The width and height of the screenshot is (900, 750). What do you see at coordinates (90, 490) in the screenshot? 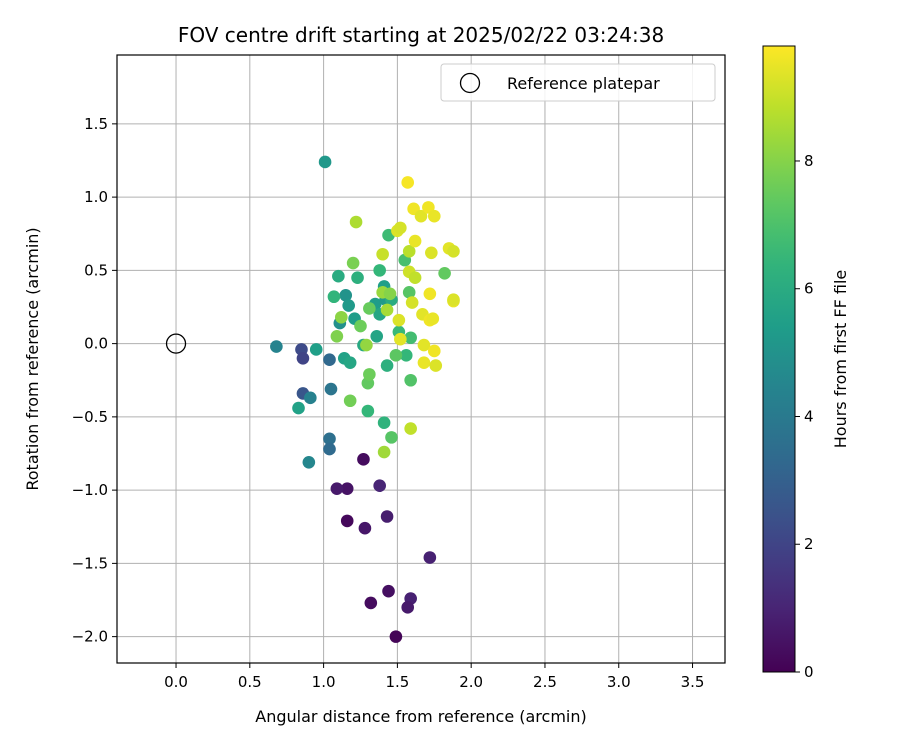
I see `y-tick-label: −1.0` at bounding box center [90, 490].